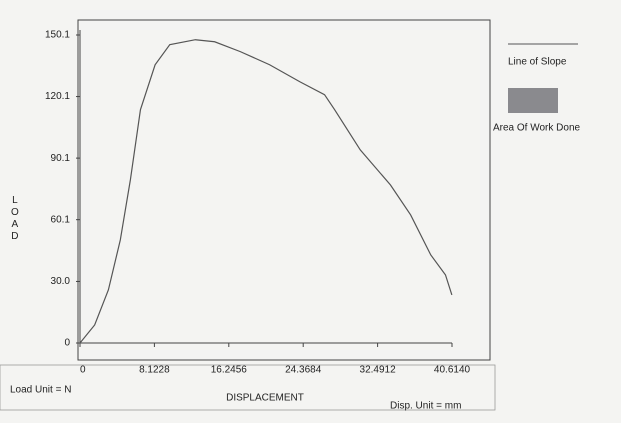 The image size is (621, 423). What do you see at coordinates (248, 387) in the screenshot?
I see `footer-frame` at bounding box center [248, 387].